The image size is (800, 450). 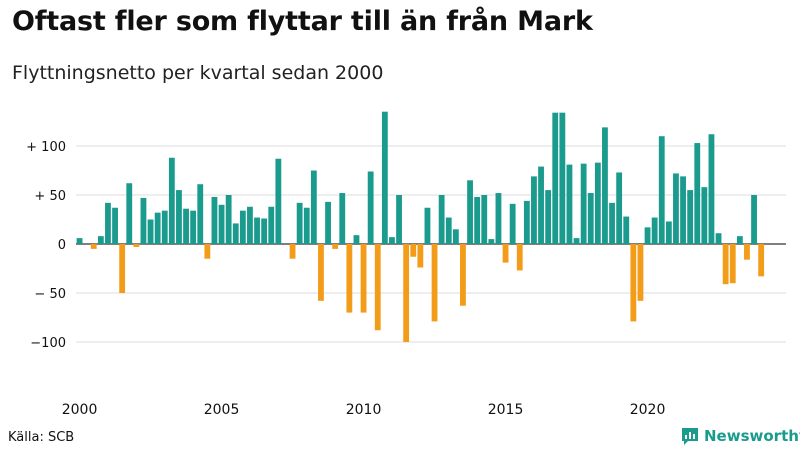 What do you see at coordinates (50, 294) in the screenshot?
I see `y-tick-label: − 50` at bounding box center [50, 294].